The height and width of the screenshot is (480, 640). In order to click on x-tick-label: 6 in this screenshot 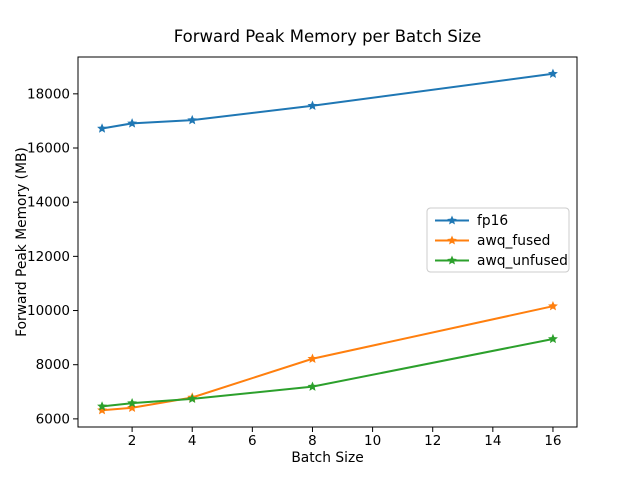, I will do `click(252, 441)`.